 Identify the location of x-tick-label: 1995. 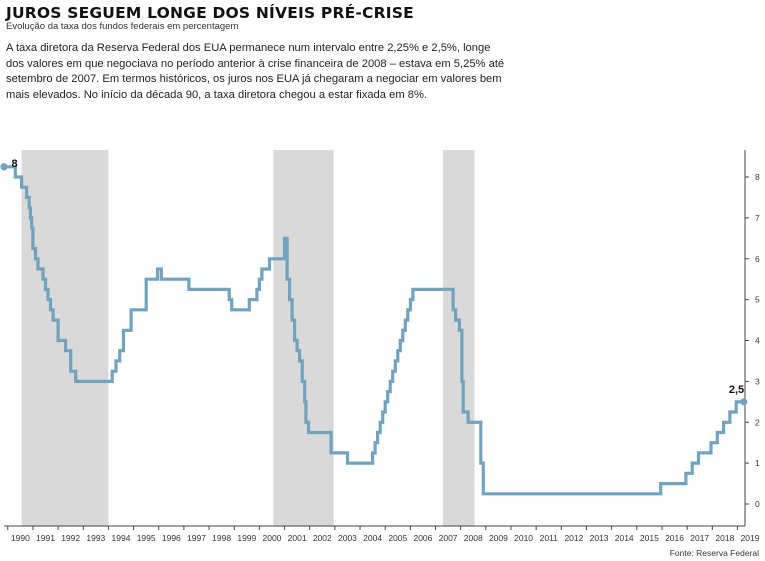
(146, 538).